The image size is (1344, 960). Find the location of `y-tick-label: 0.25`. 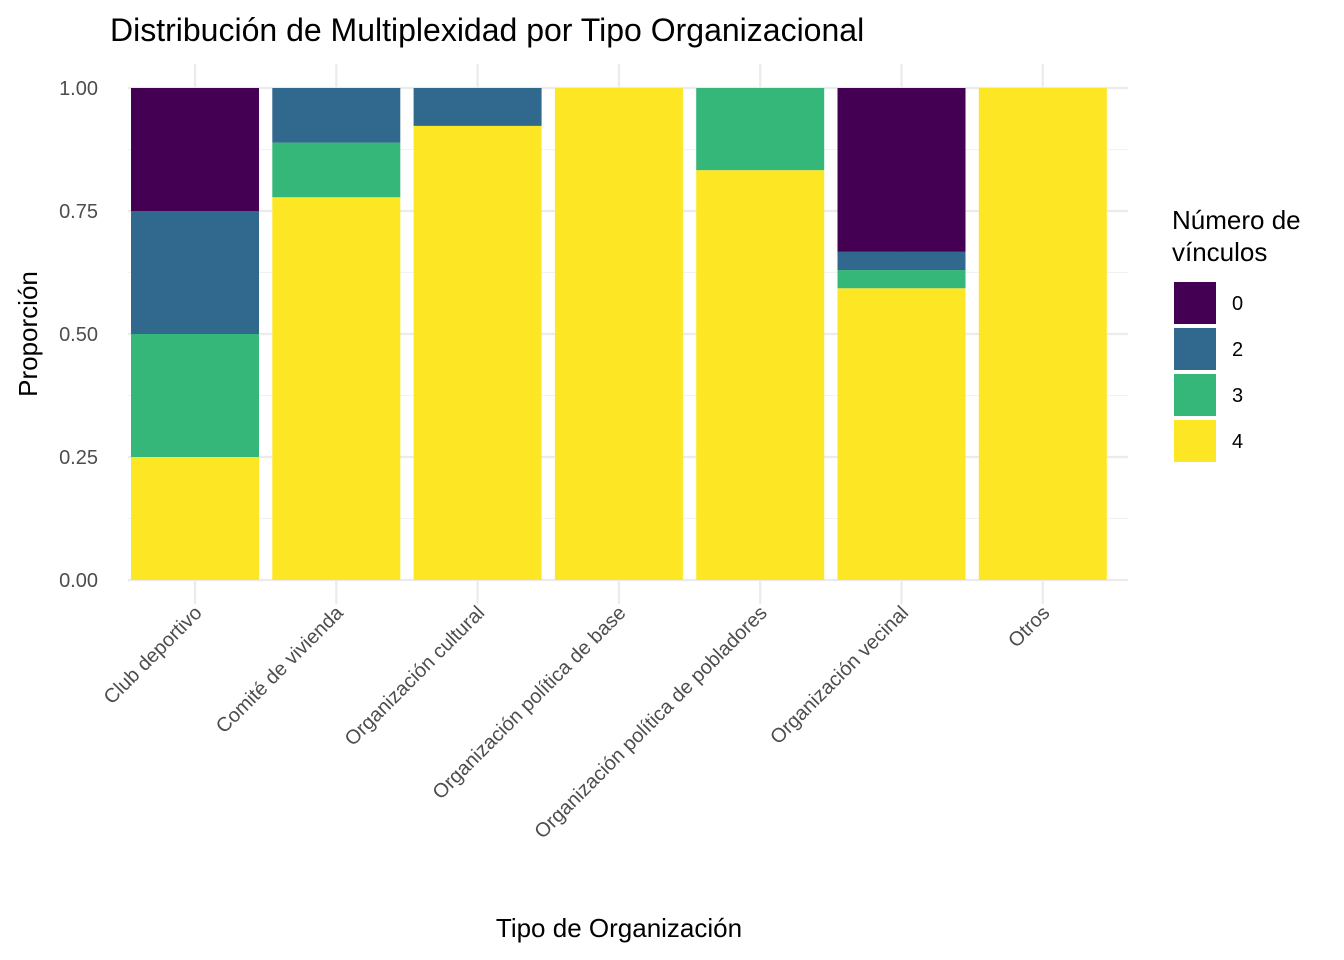

y-tick-label: 0.25 is located at coordinates (78, 458).